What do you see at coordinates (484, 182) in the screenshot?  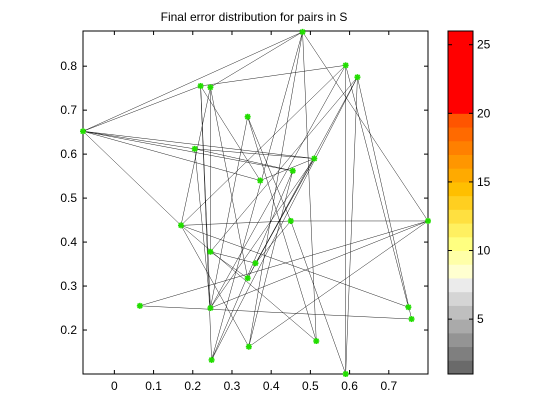 I see `colorbar-tick-label-2: 15` at bounding box center [484, 182].